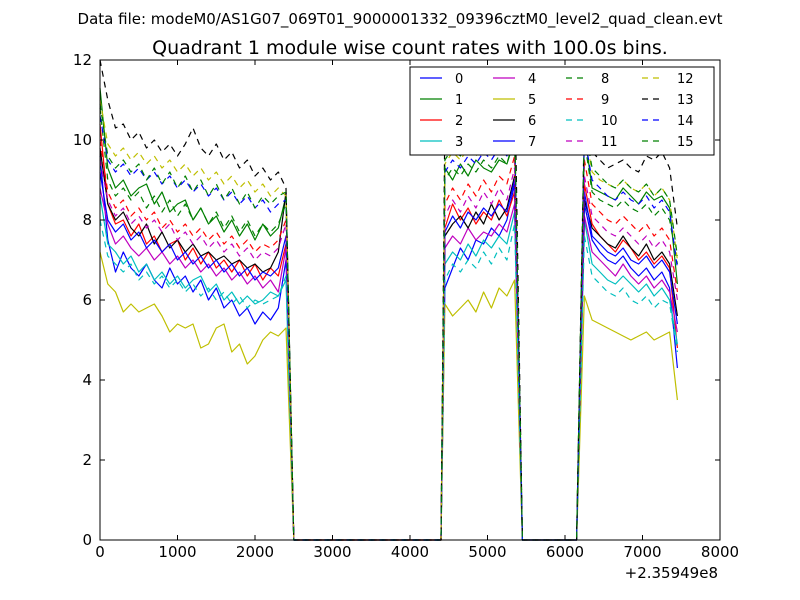 This screenshot has width=800, height=600. What do you see at coordinates (532, 121) in the screenshot?
I see `legend-label-6: 6` at bounding box center [532, 121].